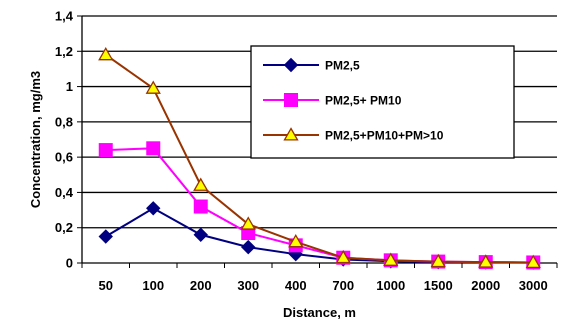 The image size is (565, 335). What do you see at coordinates (106, 285) in the screenshot?
I see `x-tick-label: 50` at bounding box center [106, 285].